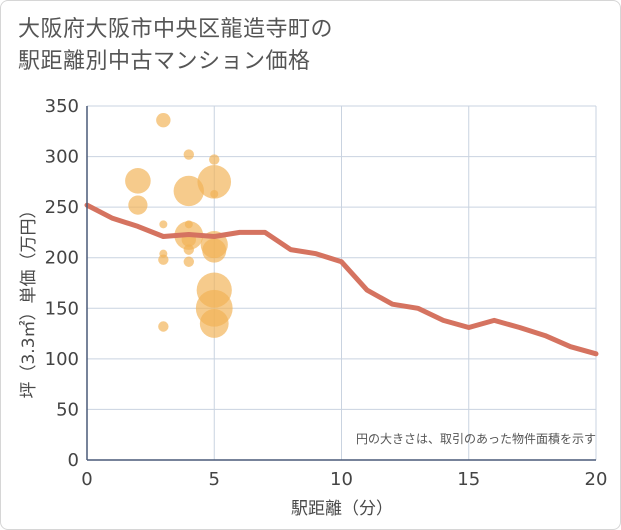 This screenshot has width=621, height=530. I want to click on bubble-size-note: 円の大きさは、取引のあった物件面積を示す, so click(476, 438).